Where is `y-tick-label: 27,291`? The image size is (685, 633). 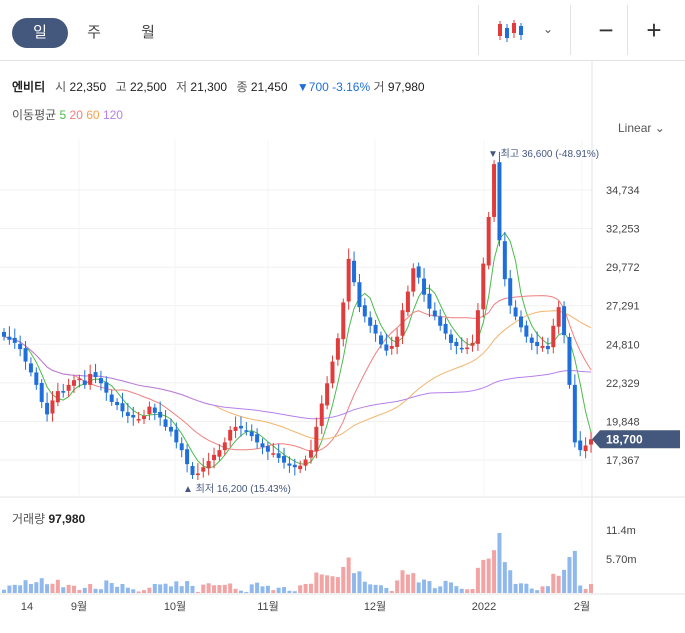 y-tick-label: 27,291 is located at coordinates (623, 307).